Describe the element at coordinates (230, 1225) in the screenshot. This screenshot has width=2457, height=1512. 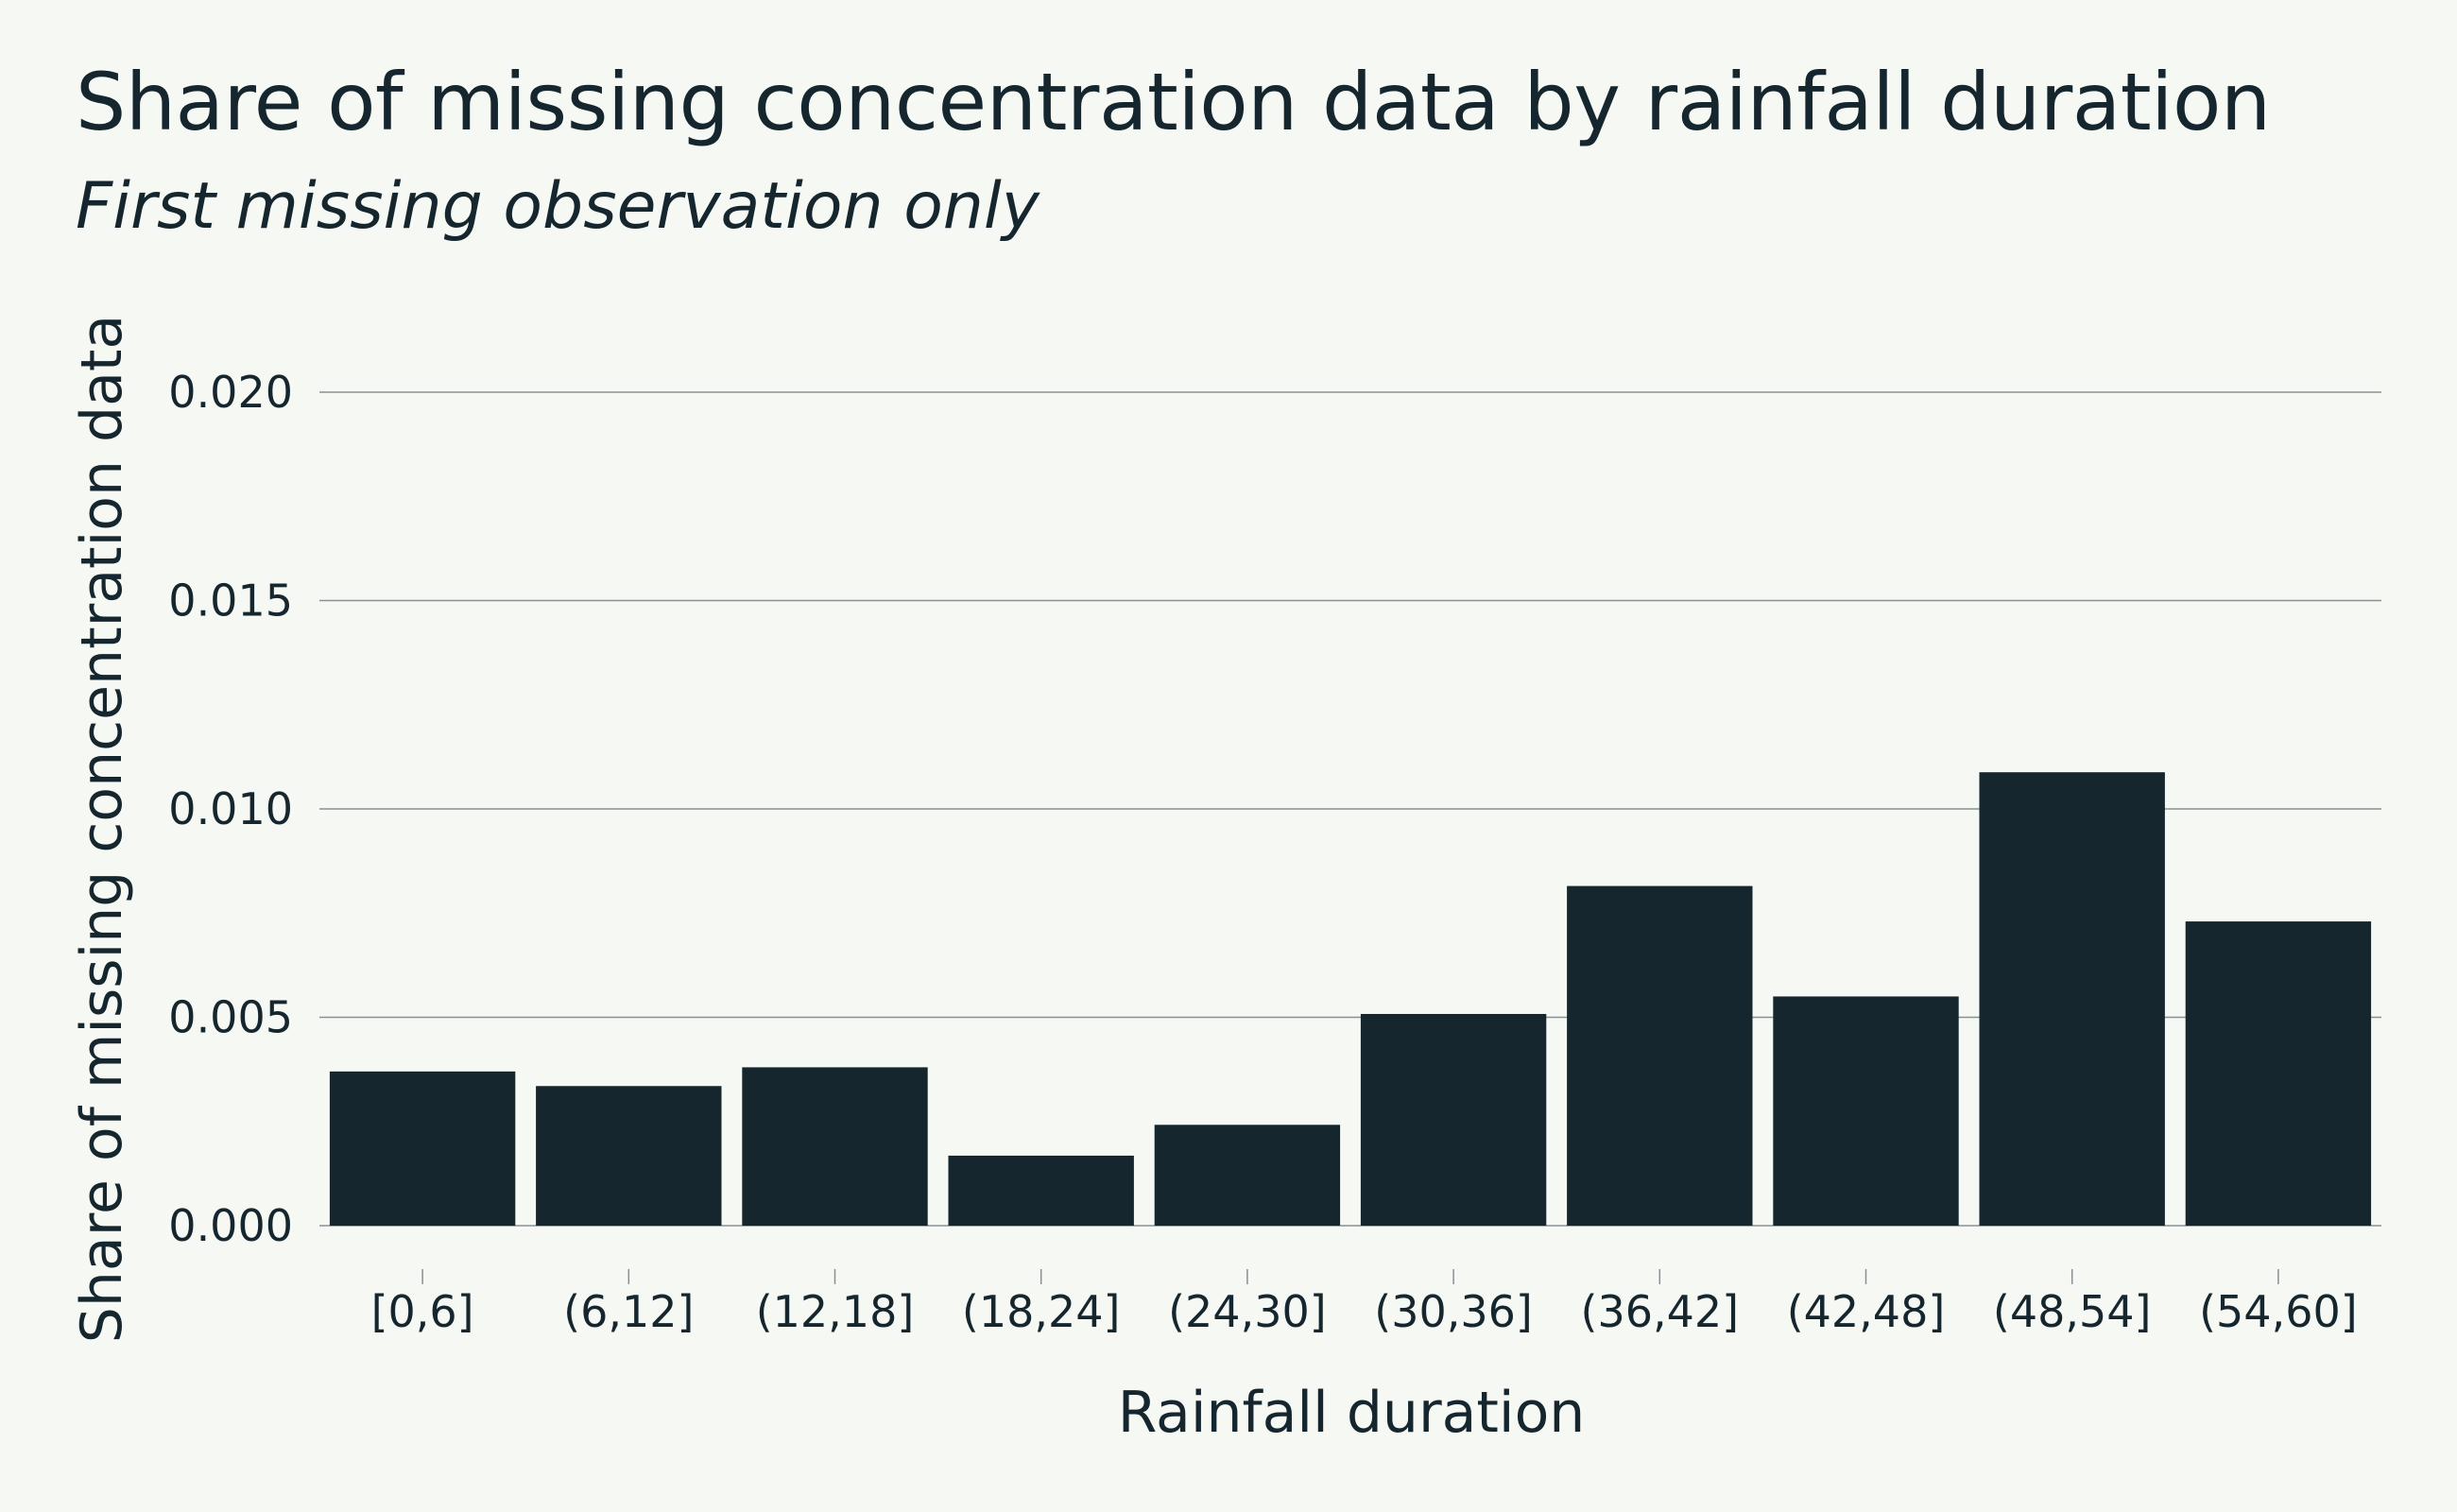
I see `y-tick-label: 0.000` at that location.